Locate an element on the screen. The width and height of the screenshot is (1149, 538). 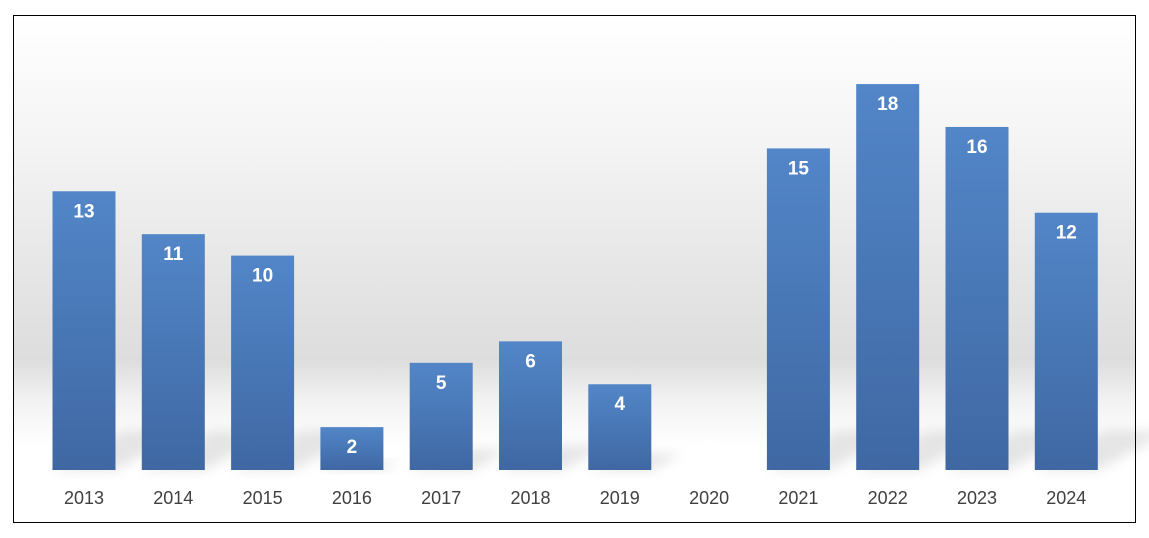
data-label-2022: 18 is located at coordinates (887, 104).